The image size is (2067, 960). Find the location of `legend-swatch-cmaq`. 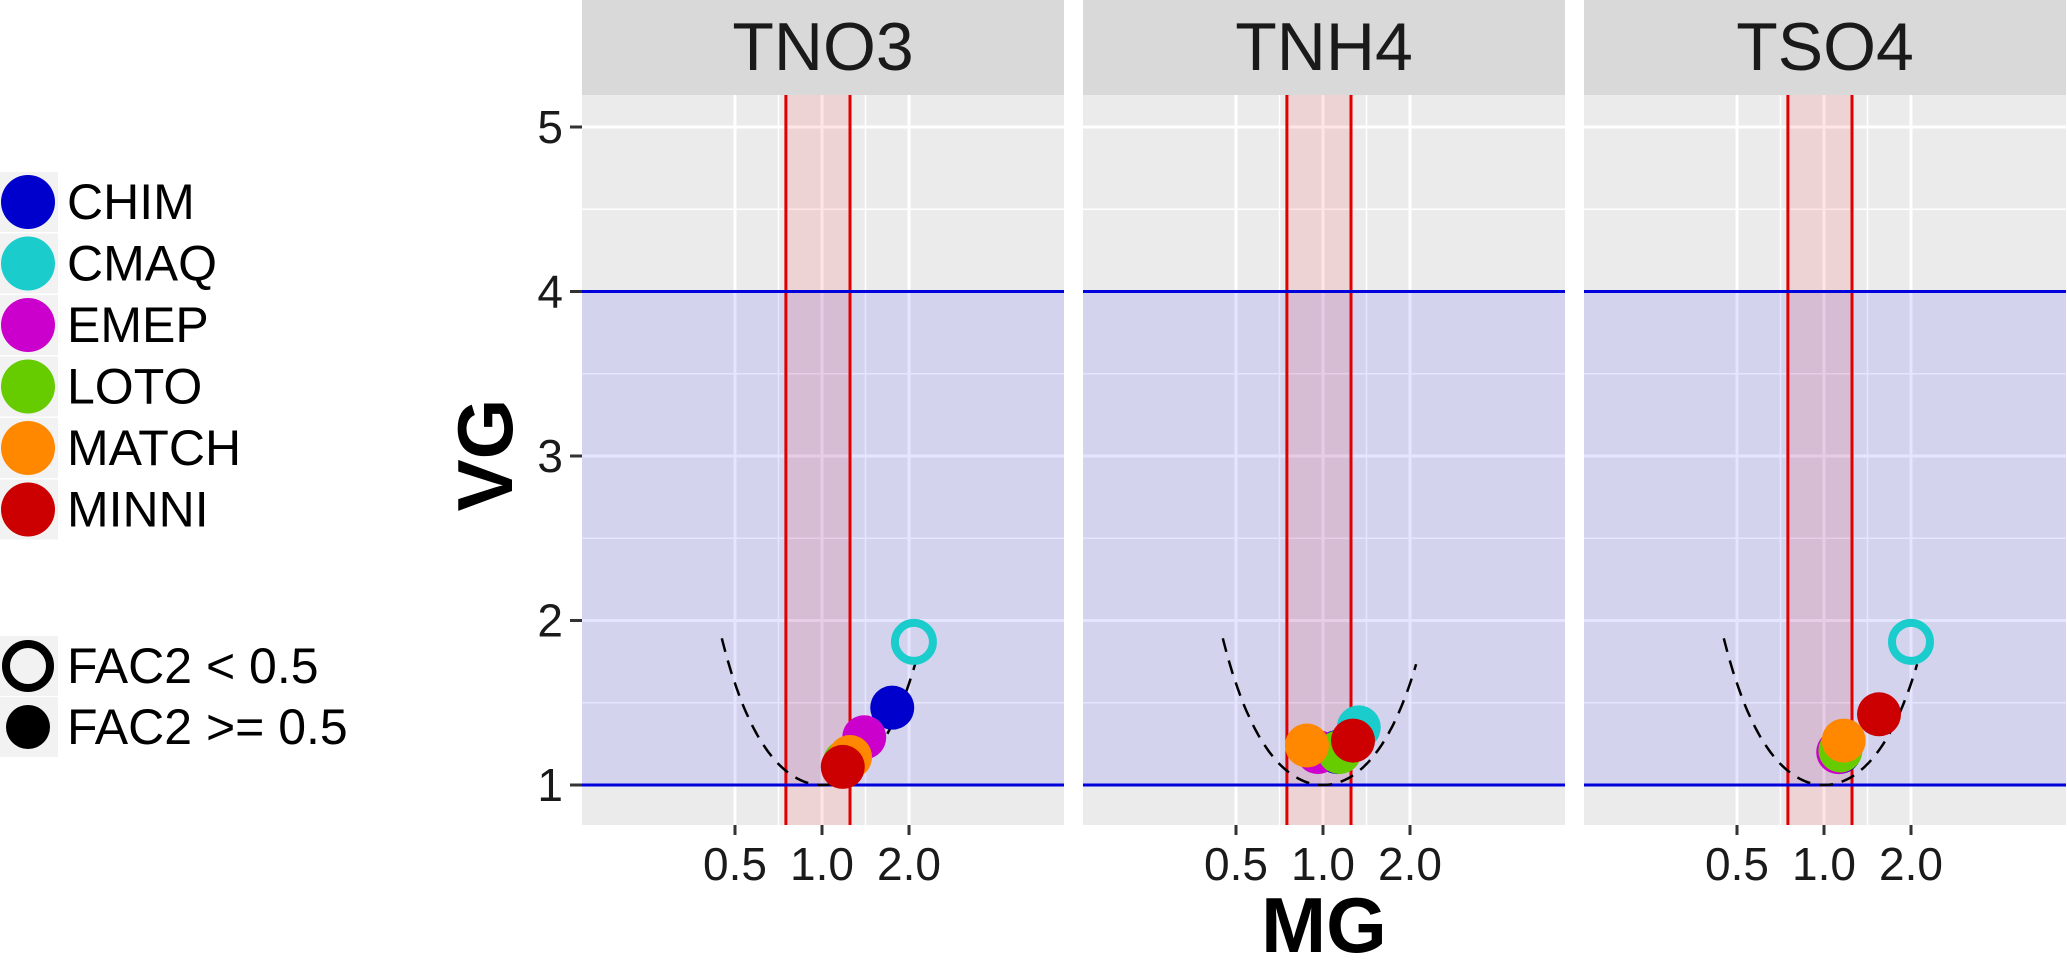

legend-swatch-cmaq is located at coordinates (28, 263).